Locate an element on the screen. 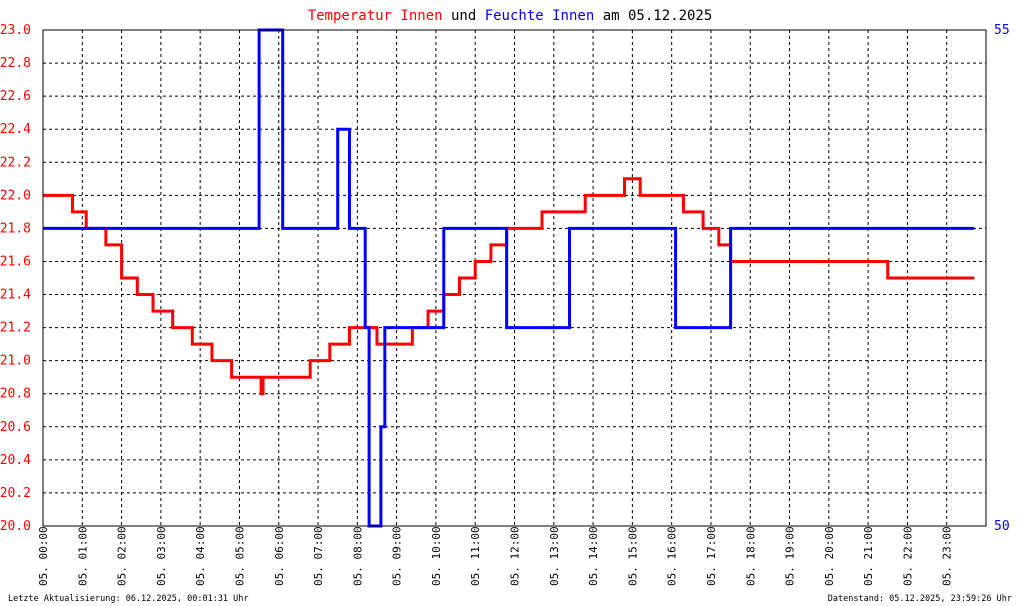 Image resolution: width=1020 pixels, height=606 pixels. title-part-3: am 05.12.2025 is located at coordinates (653, 16).